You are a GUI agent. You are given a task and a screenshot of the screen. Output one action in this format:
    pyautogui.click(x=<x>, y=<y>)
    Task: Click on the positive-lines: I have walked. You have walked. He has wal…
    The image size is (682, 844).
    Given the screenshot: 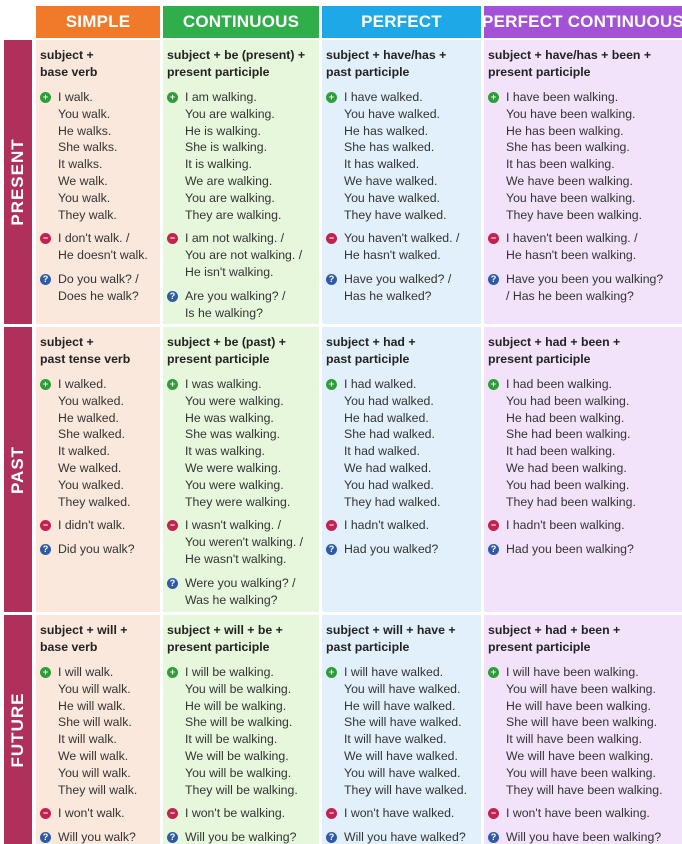 What is the action you would take?
    pyautogui.click(x=412, y=156)
    